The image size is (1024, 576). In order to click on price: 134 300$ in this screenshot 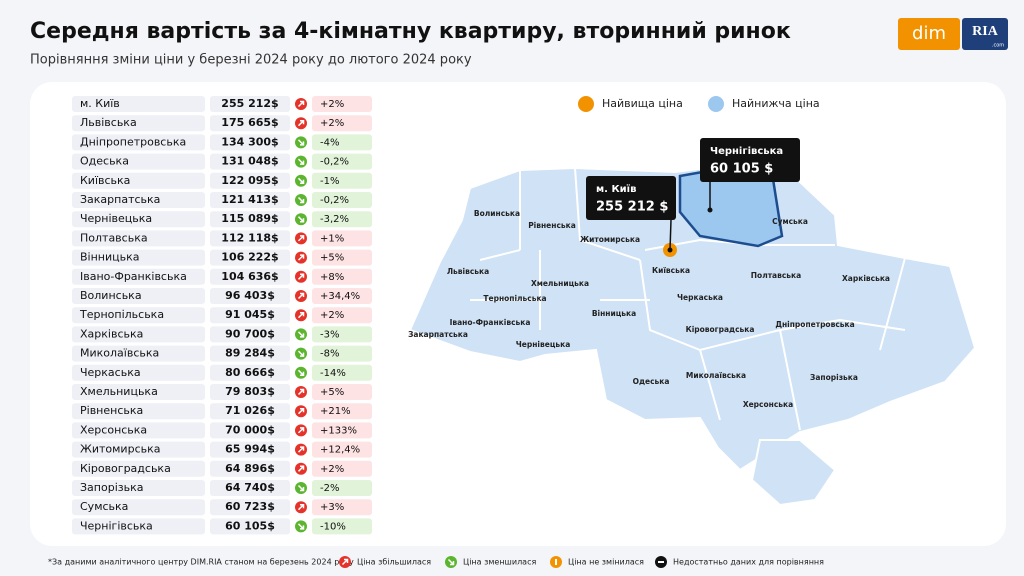, I will do `click(249, 141)`.